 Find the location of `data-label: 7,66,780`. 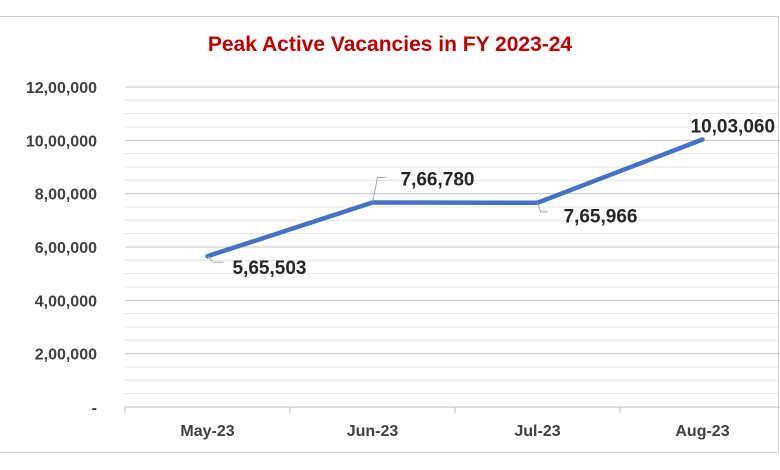

data-label: 7,66,780 is located at coordinates (438, 180).